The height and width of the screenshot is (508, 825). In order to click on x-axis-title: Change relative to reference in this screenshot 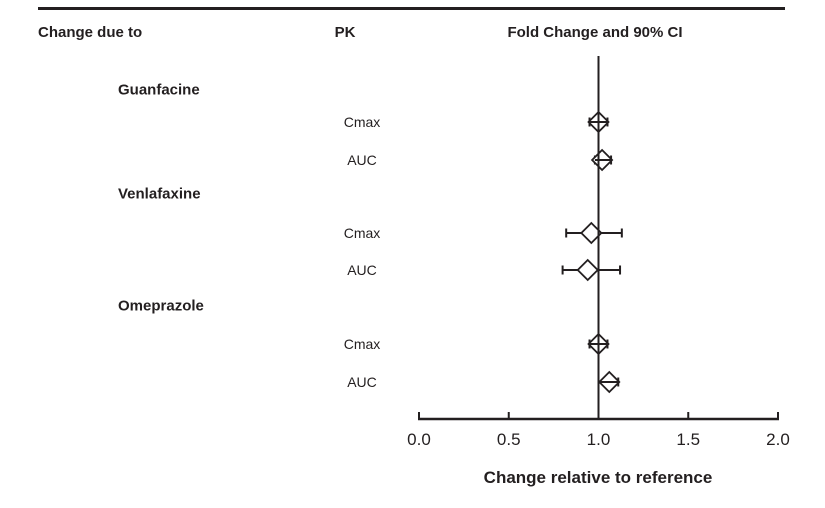, I will do `click(598, 477)`.